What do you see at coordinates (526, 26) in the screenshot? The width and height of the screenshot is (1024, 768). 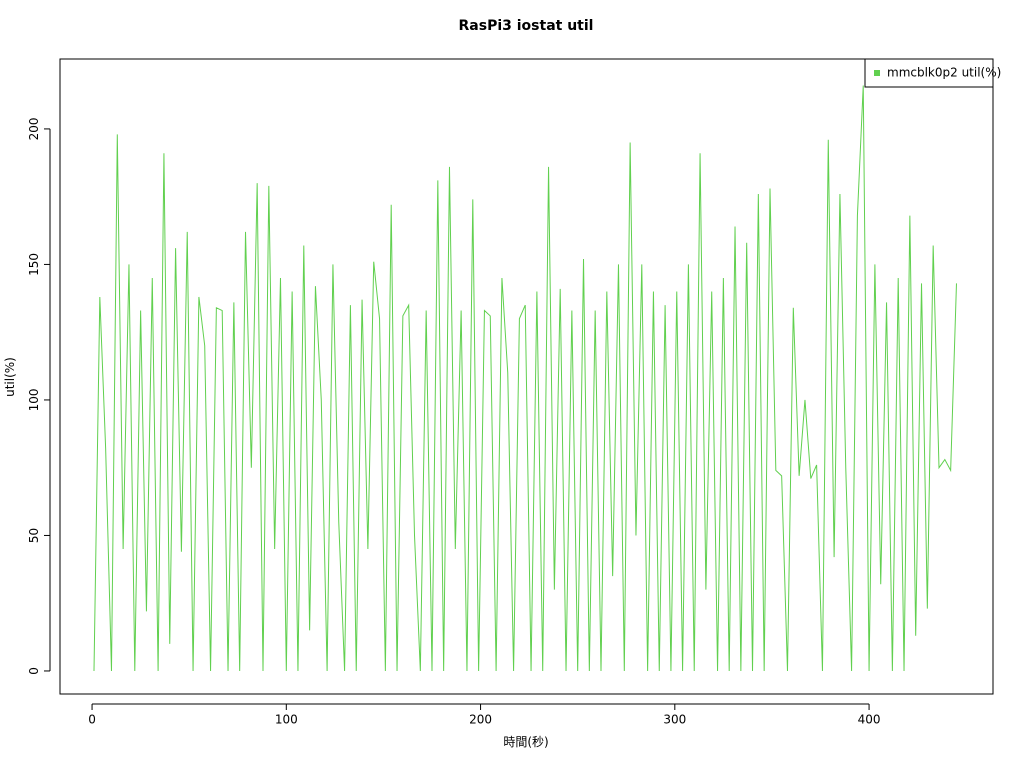 I see `chart-title: RasPi3 iostat util` at bounding box center [526, 26].